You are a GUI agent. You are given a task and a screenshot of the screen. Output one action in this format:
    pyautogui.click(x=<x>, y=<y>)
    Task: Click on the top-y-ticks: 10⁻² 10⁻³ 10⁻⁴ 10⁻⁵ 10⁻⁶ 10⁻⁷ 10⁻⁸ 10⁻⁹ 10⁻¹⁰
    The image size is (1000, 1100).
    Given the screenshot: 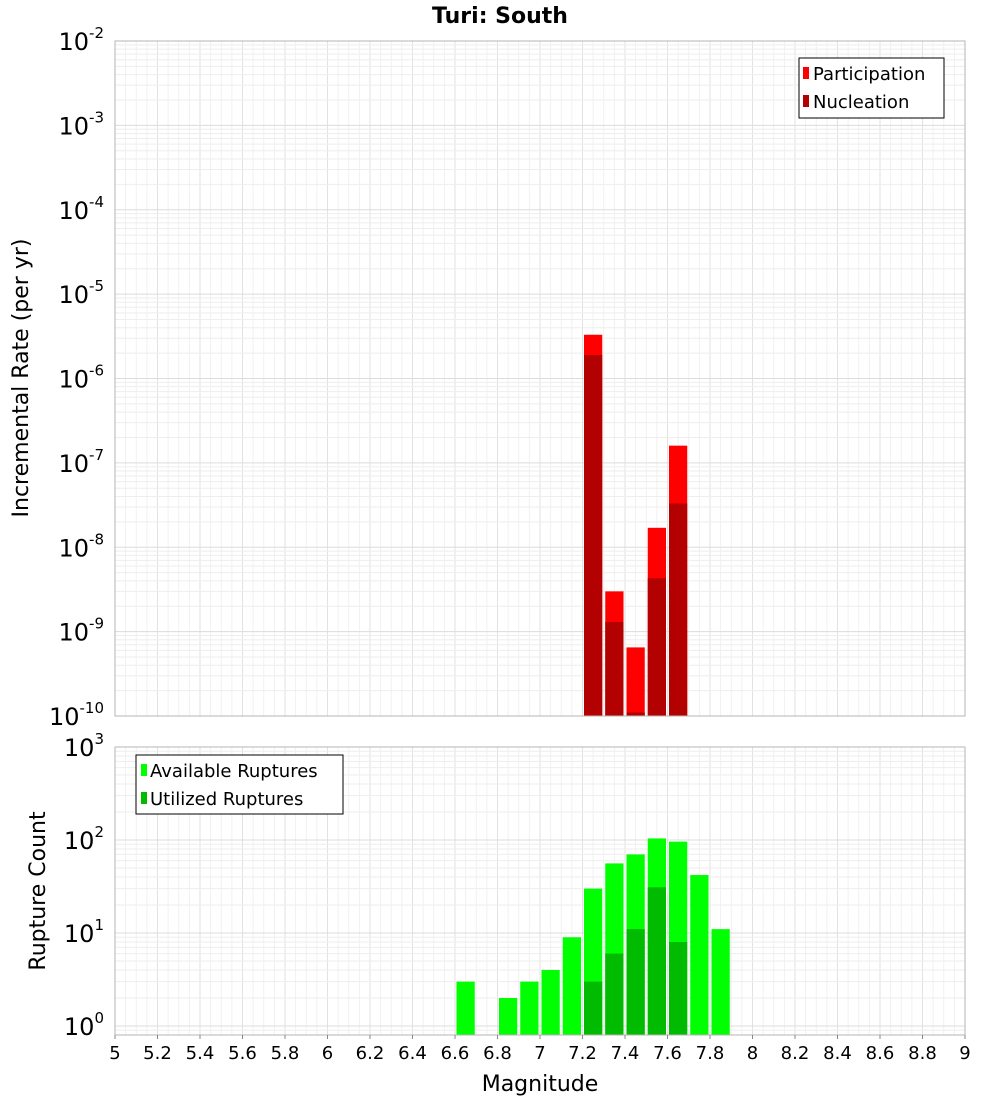 What is the action you would take?
    pyautogui.click(x=76, y=377)
    